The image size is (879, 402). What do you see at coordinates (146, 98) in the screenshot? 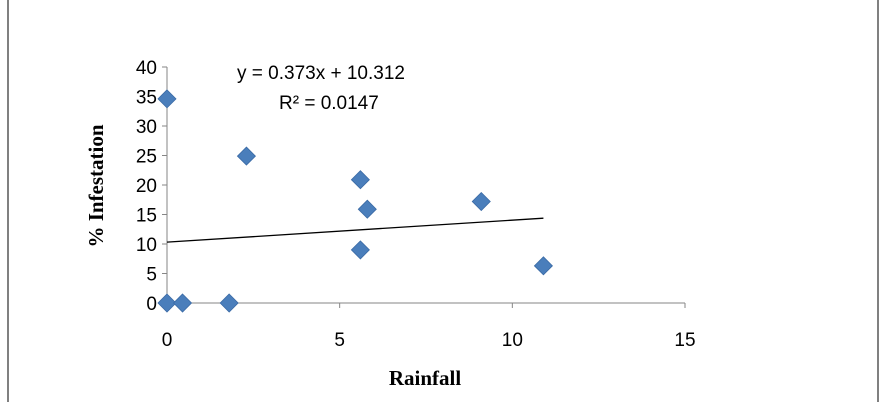
I see `y-tick-label: 35` at bounding box center [146, 98].